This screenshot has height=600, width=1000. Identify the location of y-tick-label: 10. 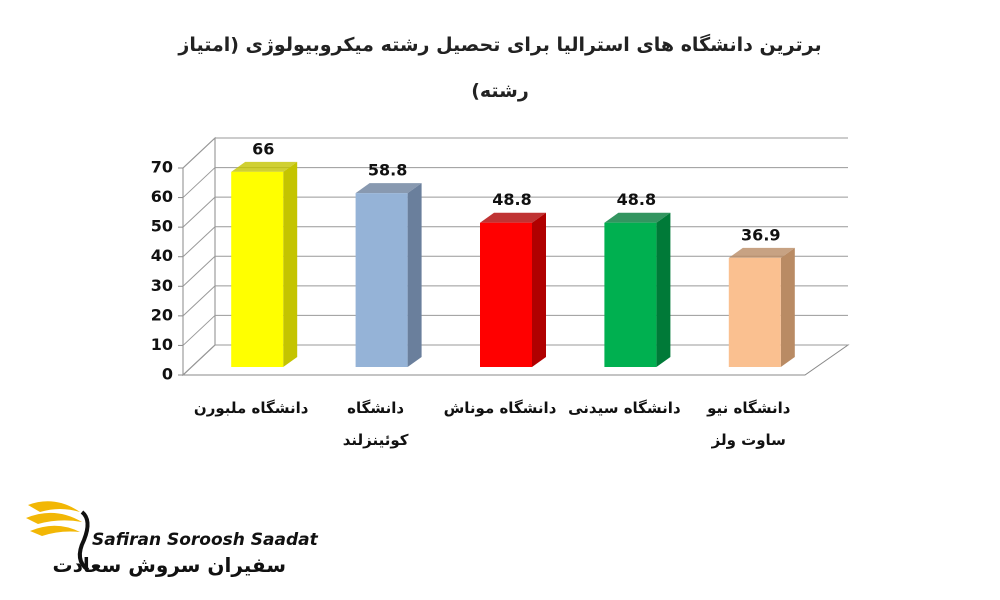
(162, 344).